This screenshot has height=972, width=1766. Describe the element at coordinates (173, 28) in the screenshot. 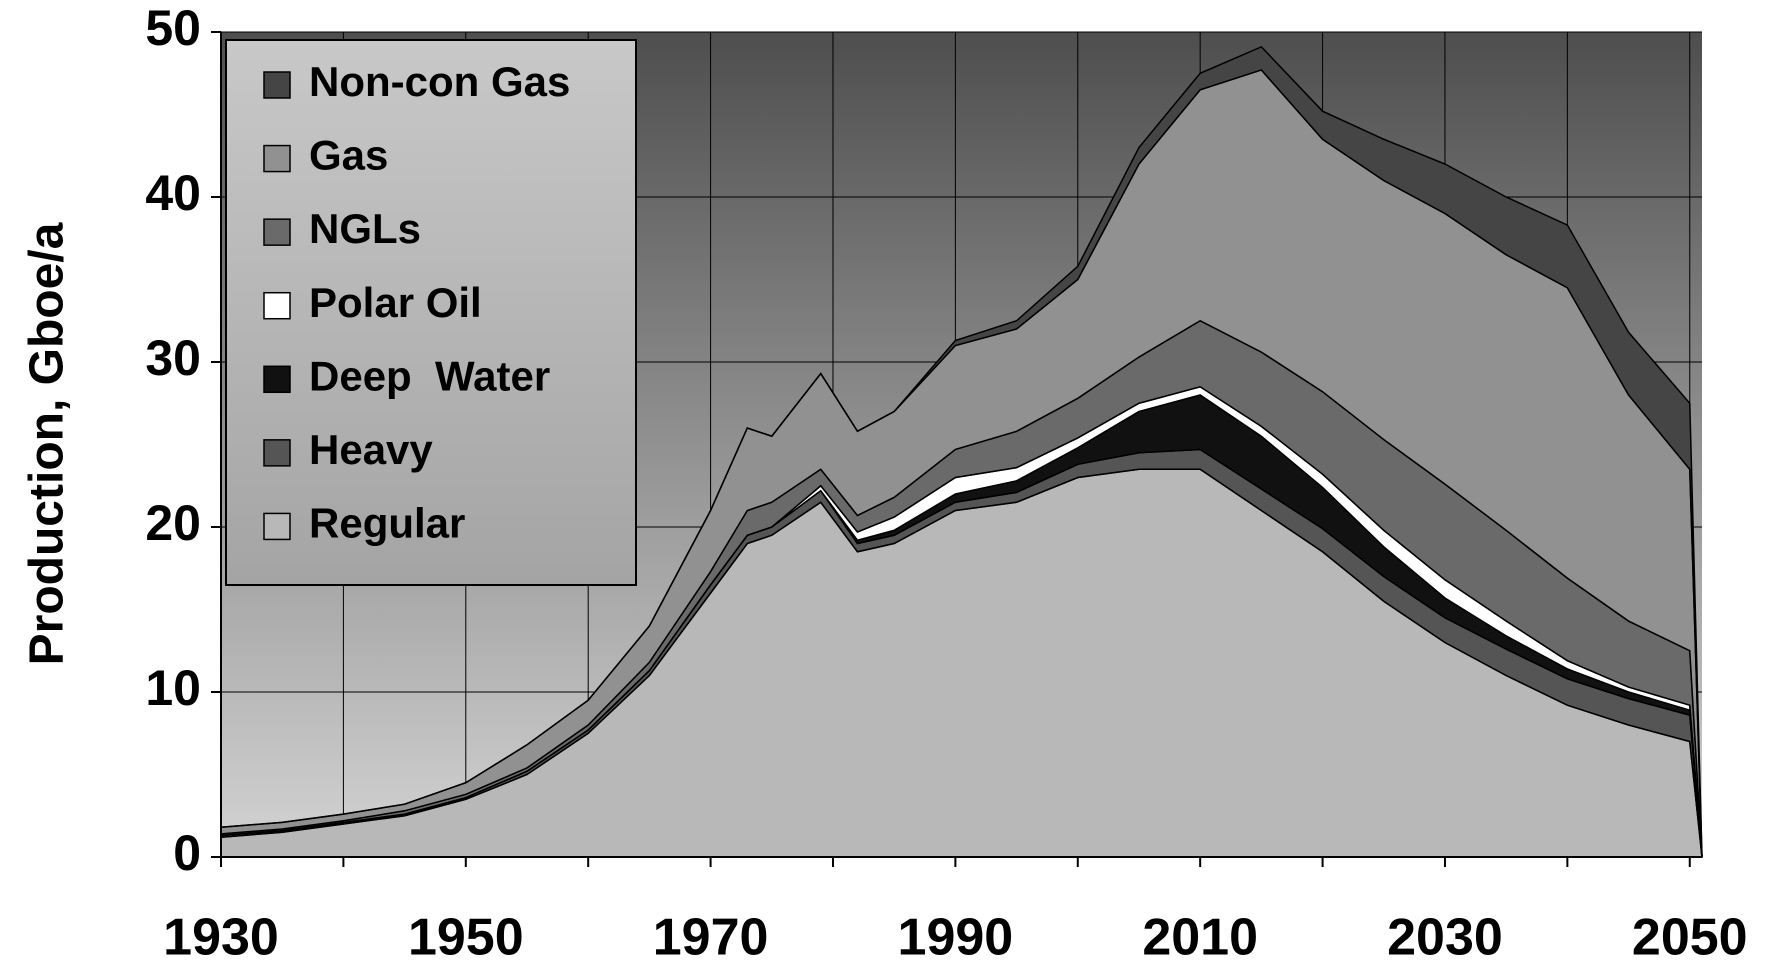

I see `y-tick-label: 50` at that location.